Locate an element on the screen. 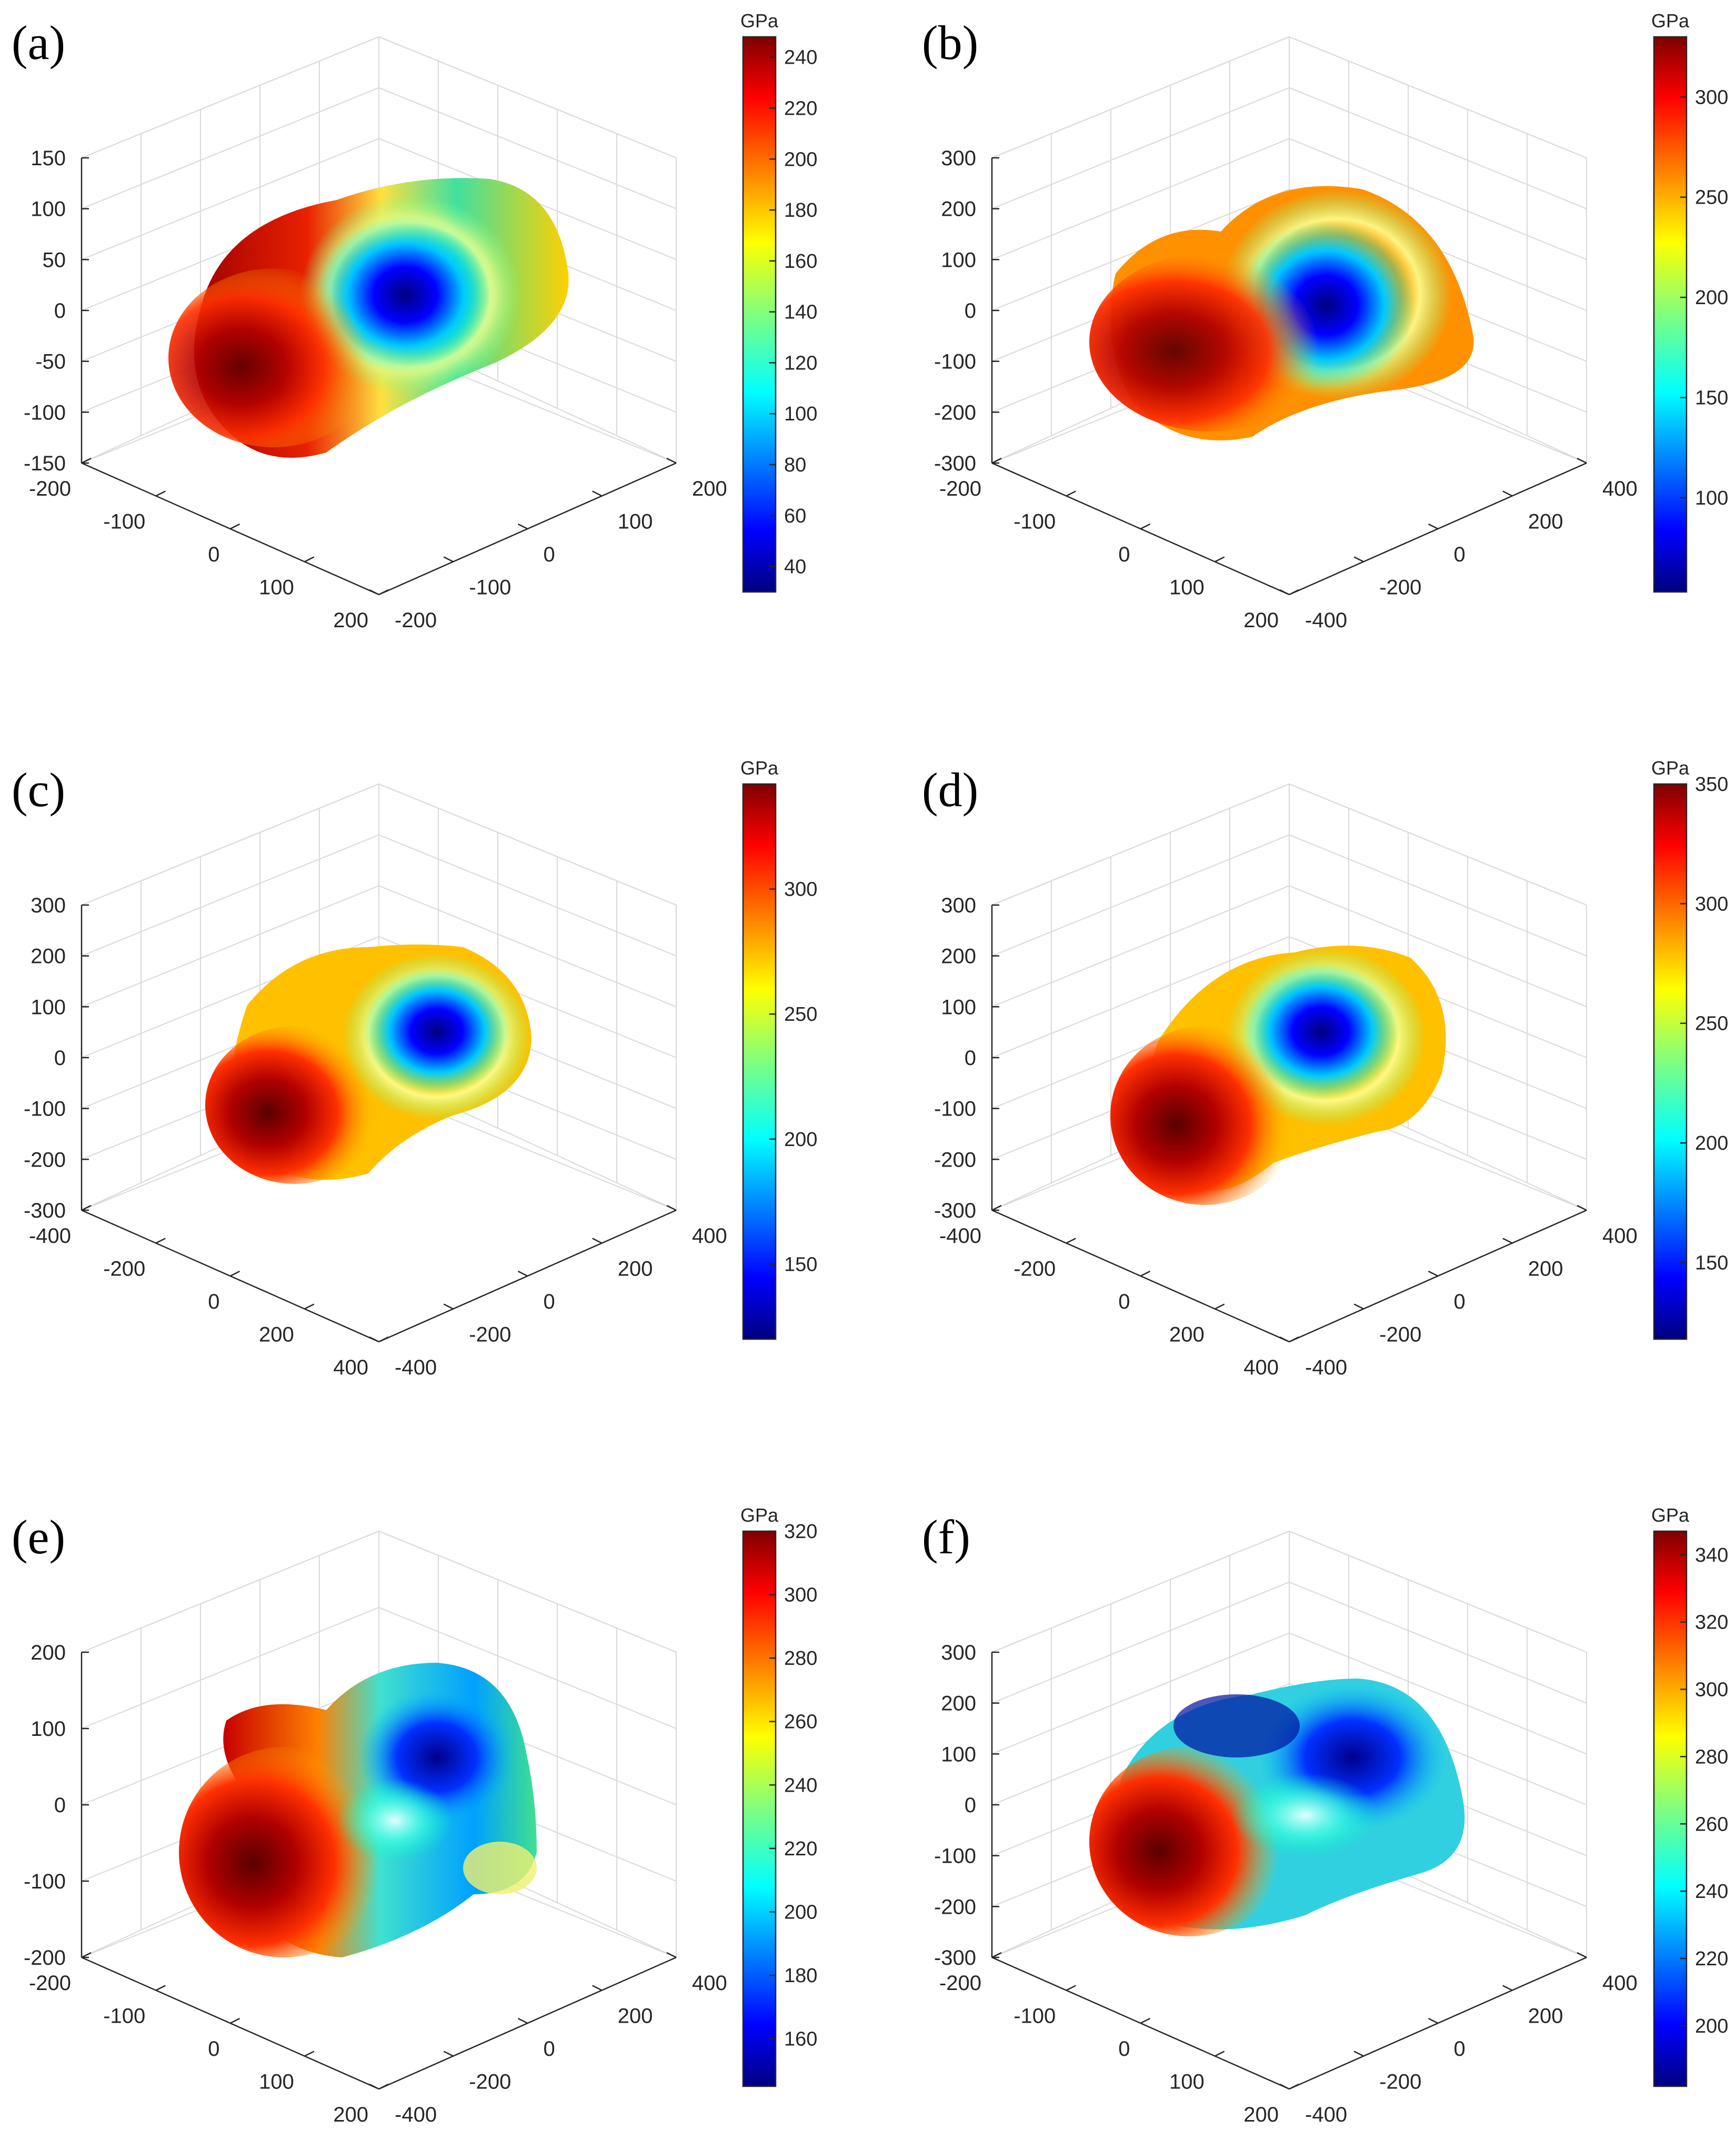  colorbar: GPa 100 150 200 250 300 is located at coordinates (1689, 301).